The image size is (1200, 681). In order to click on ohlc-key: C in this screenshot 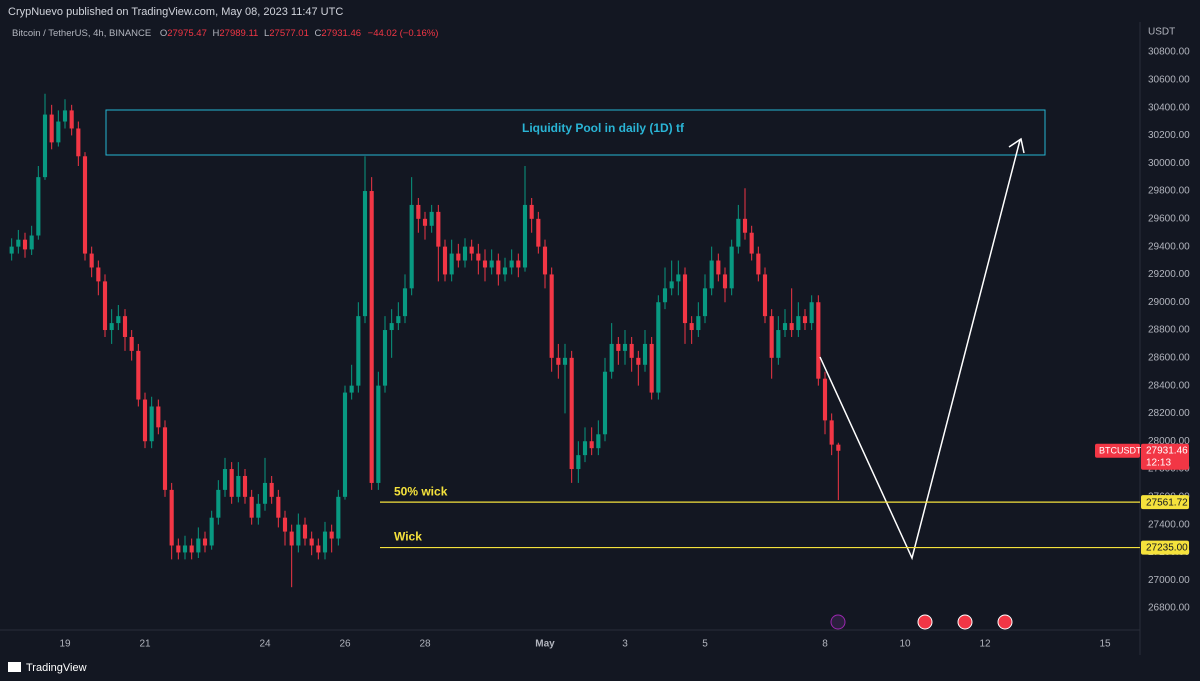, I will do `click(318, 33)`.